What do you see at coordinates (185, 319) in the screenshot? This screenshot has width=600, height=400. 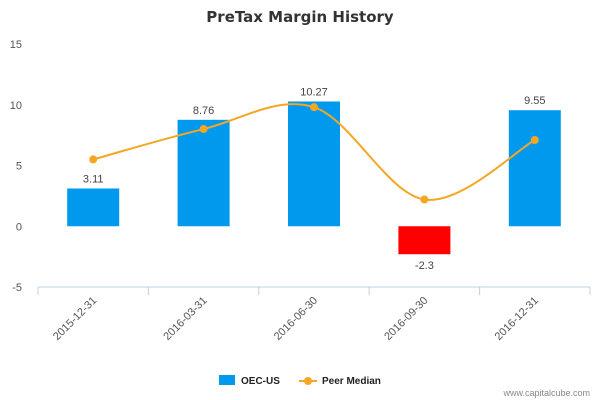 I see `x-tick-label: 2016-03-31` at bounding box center [185, 319].